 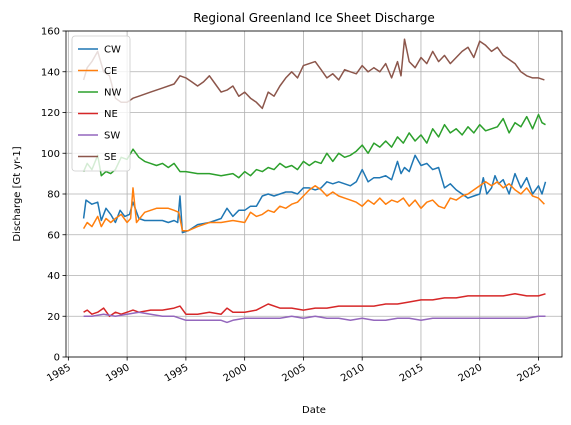 I want to click on y-tick-label: 60, so click(x=53, y=235).